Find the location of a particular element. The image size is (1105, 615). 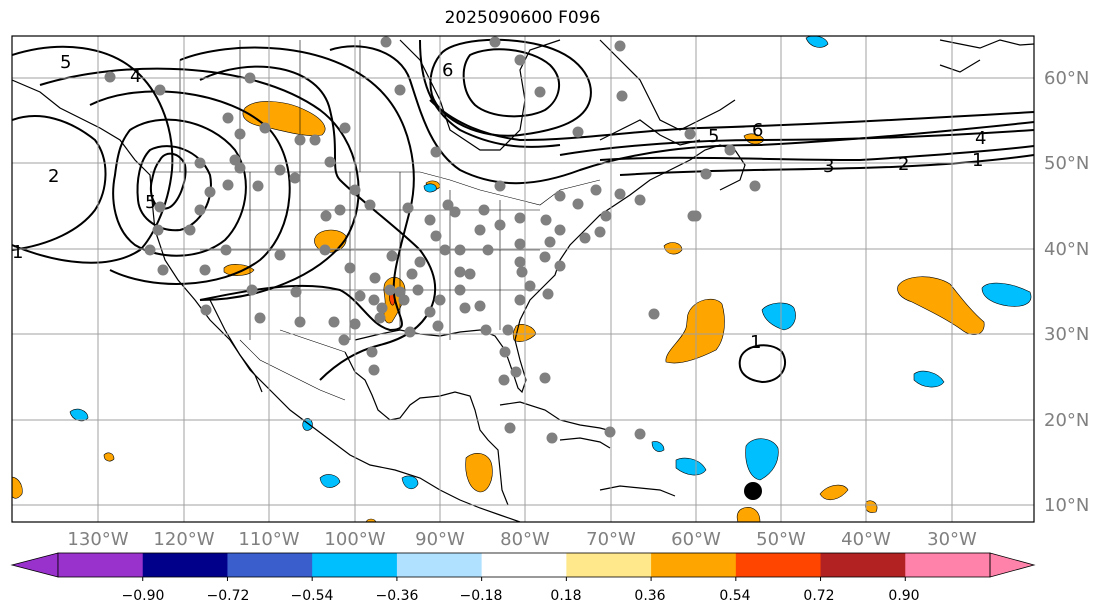

lon-label: 120°W is located at coordinates (183, 539).